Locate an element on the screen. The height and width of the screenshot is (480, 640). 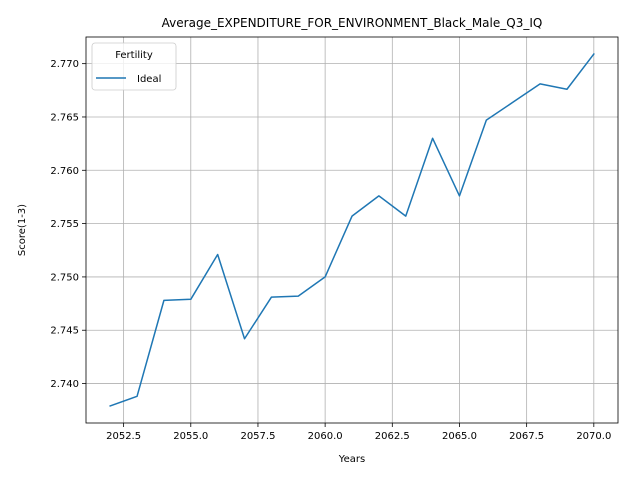
x-tick-label: 2065.0 is located at coordinates (459, 436).